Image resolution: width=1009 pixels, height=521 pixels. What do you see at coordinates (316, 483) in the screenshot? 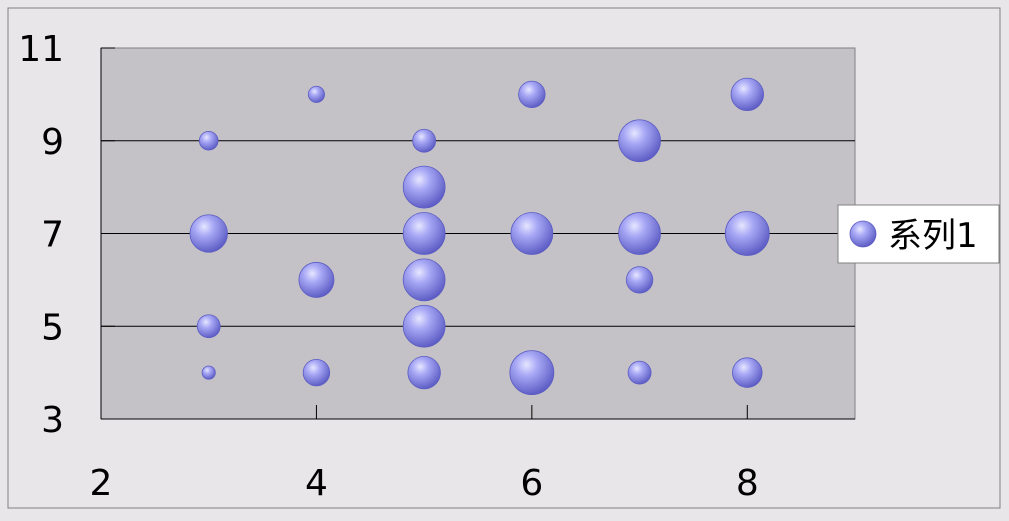
I see `x-tick-label: 4` at bounding box center [316, 483].